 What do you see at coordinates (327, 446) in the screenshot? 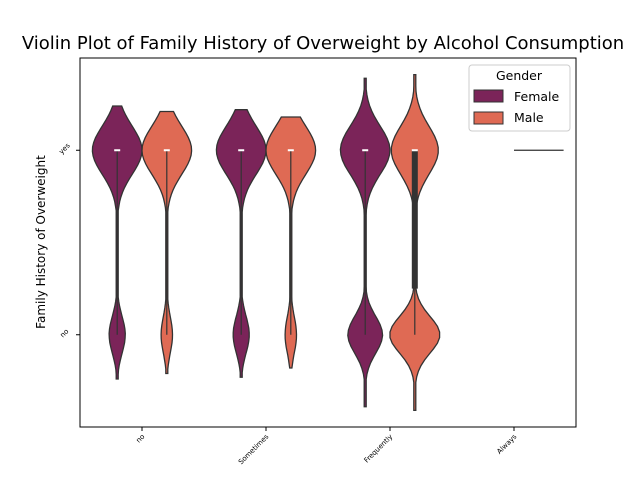
I see `x-axis-ticks: no Sometimes Frequently Always` at bounding box center [327, 446].